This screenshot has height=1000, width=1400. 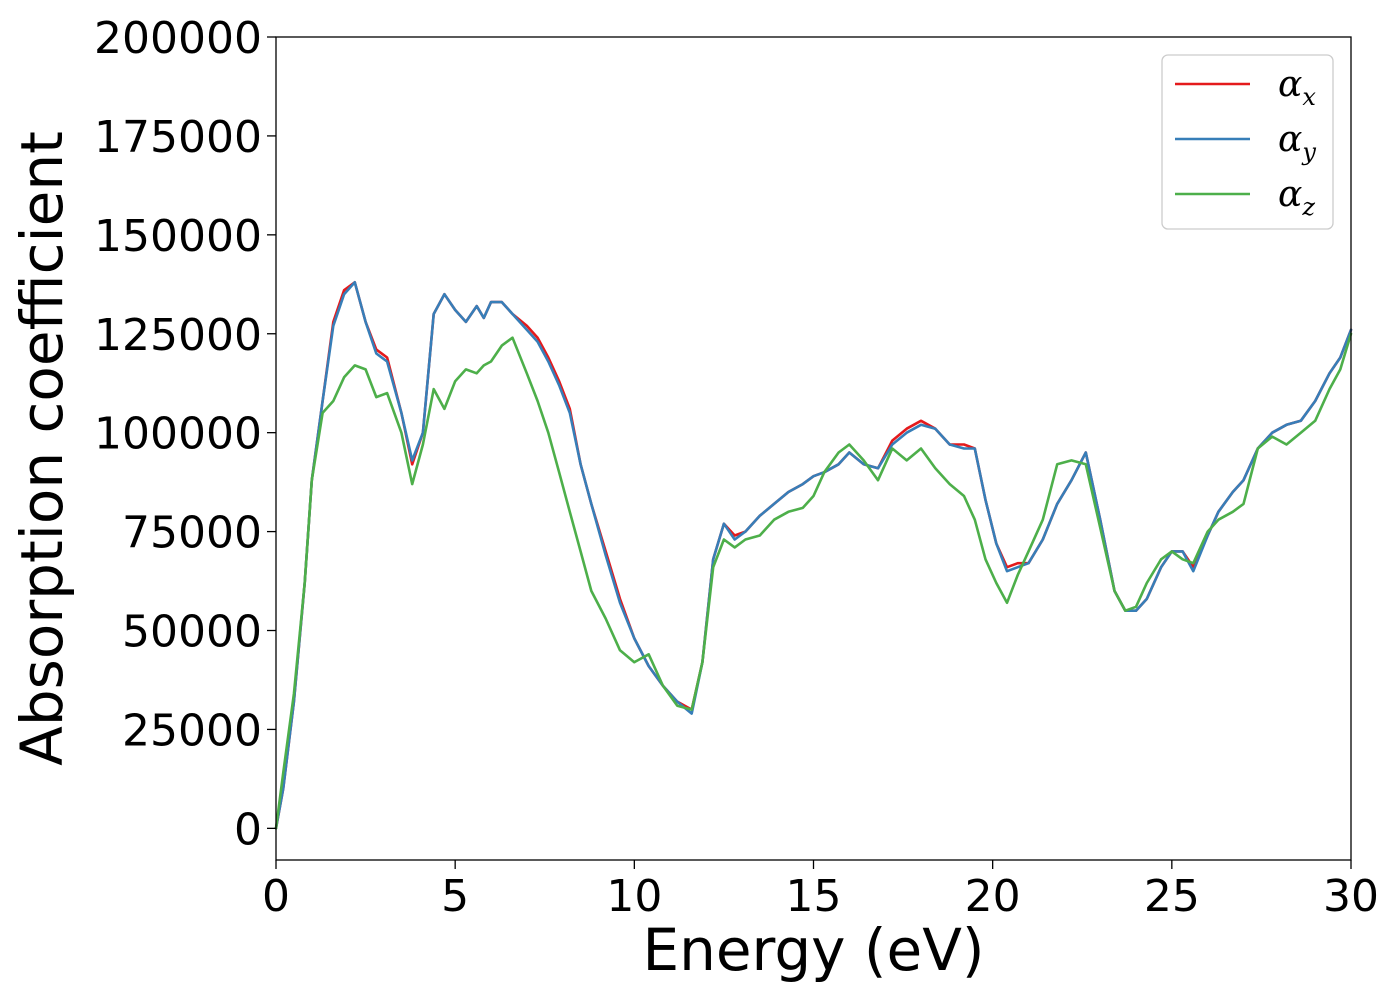 What do you see at coordinates (813, 950) in the screenshot?
I see `x-axis-title: Energy (eV)` at bounding box center [813, 950].